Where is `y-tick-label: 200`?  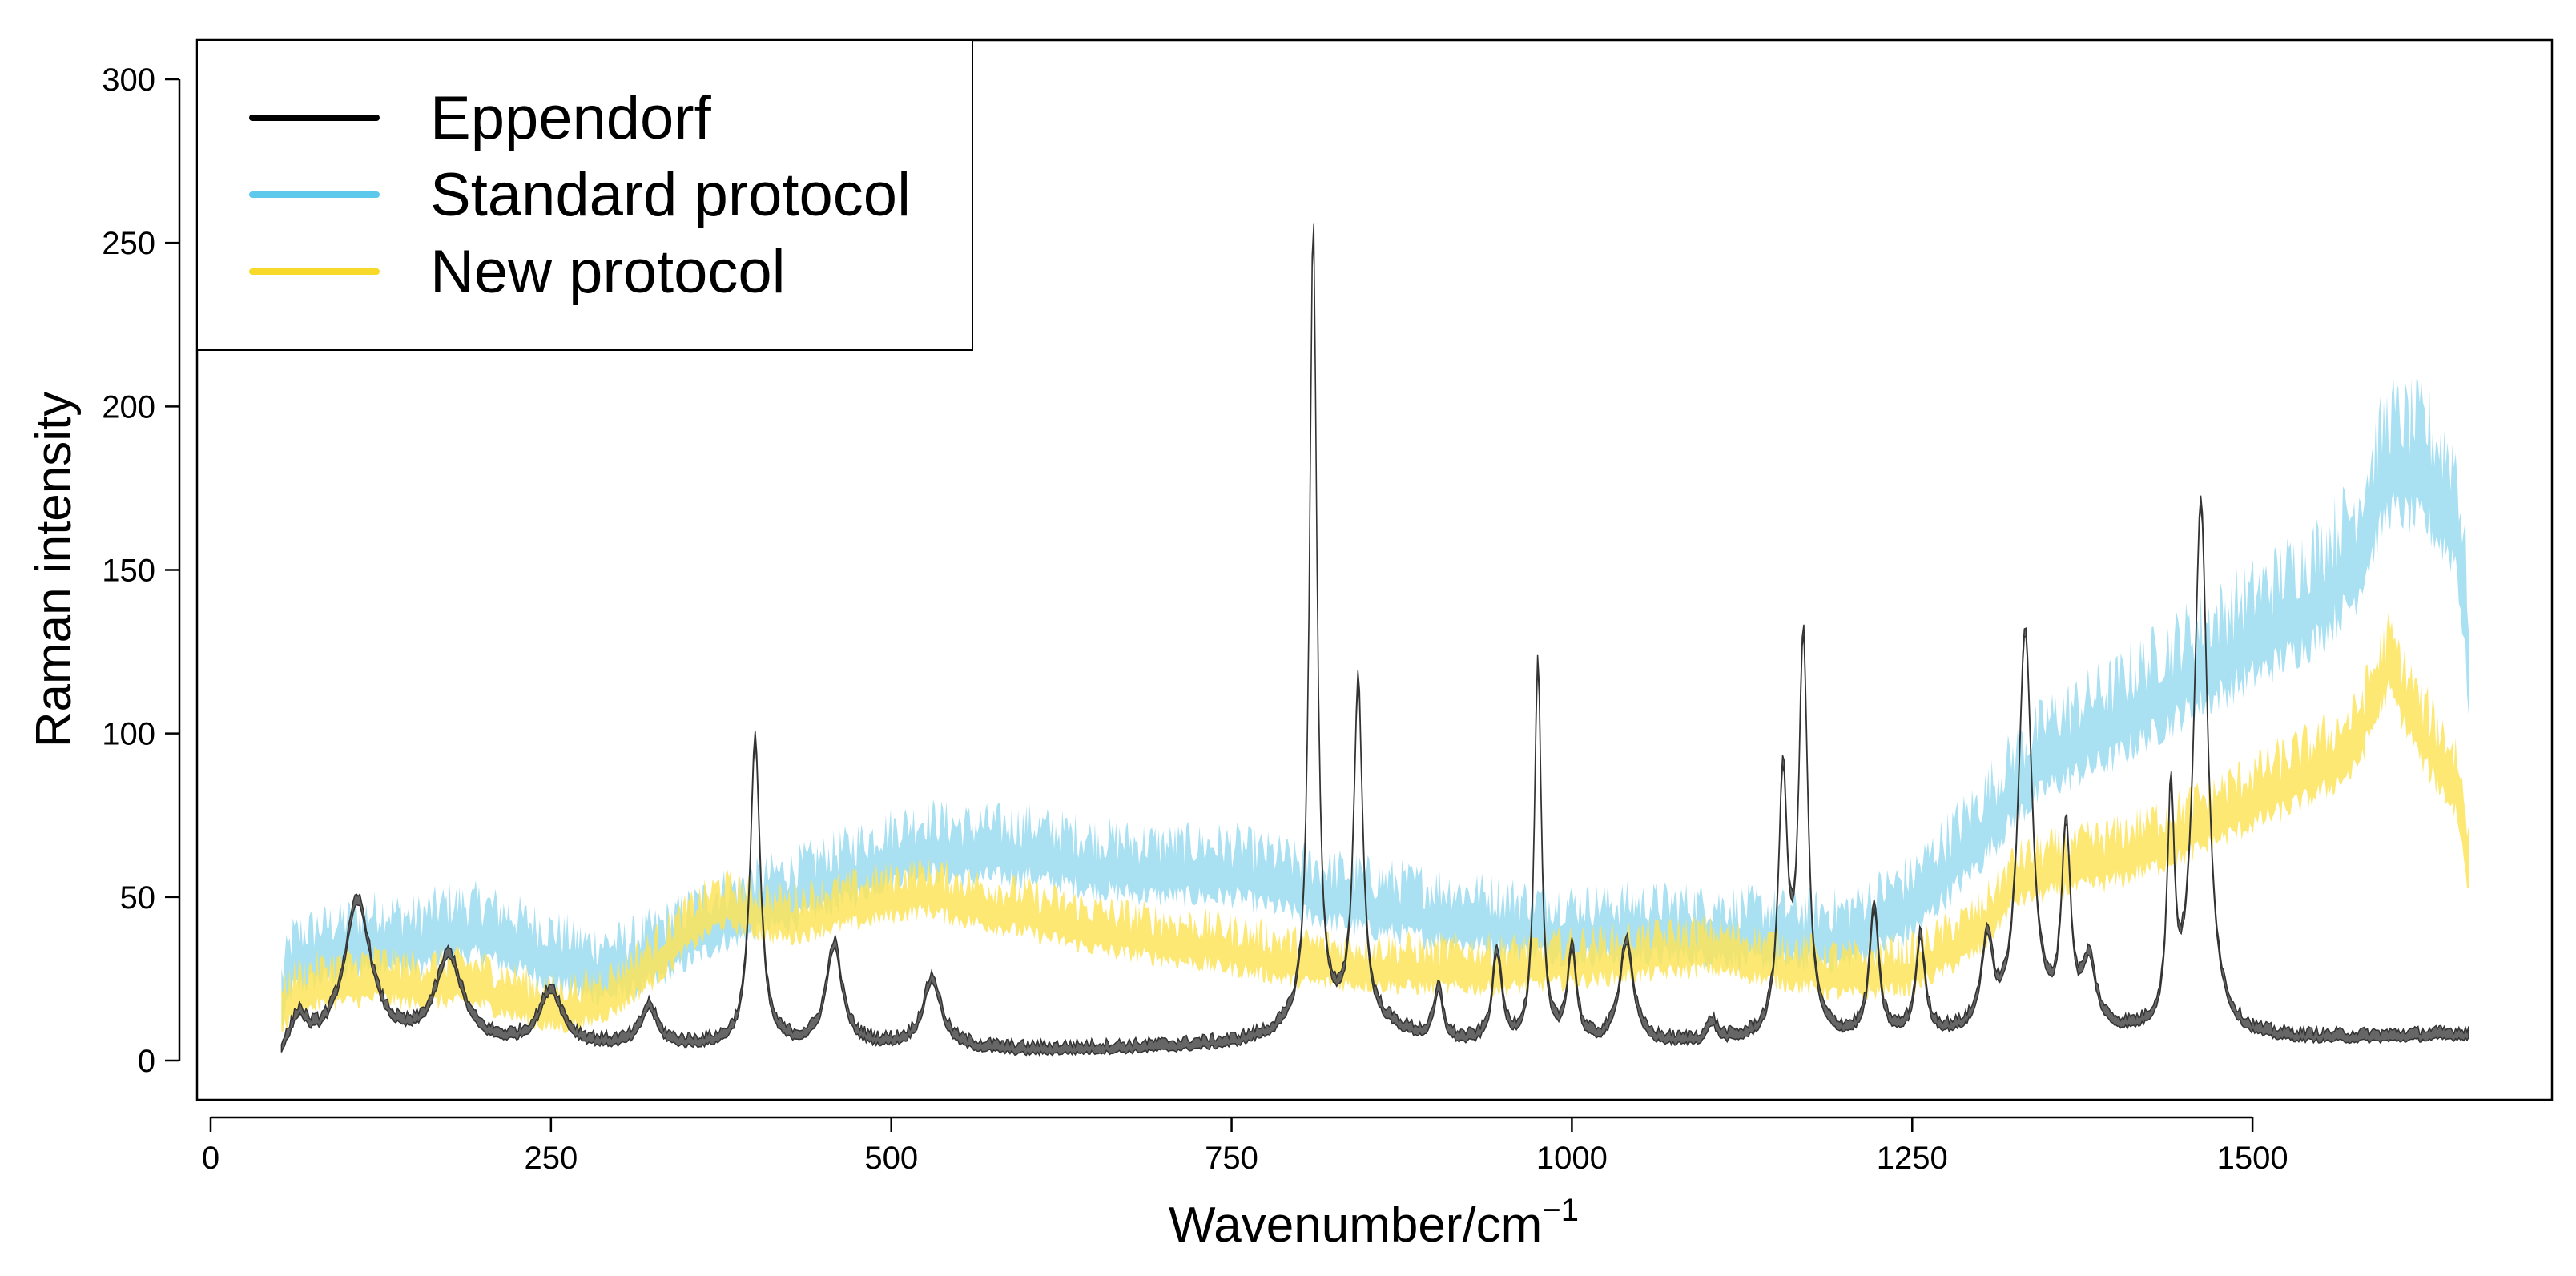 y-tick-label: 200 is located at coordinates (128, 407).